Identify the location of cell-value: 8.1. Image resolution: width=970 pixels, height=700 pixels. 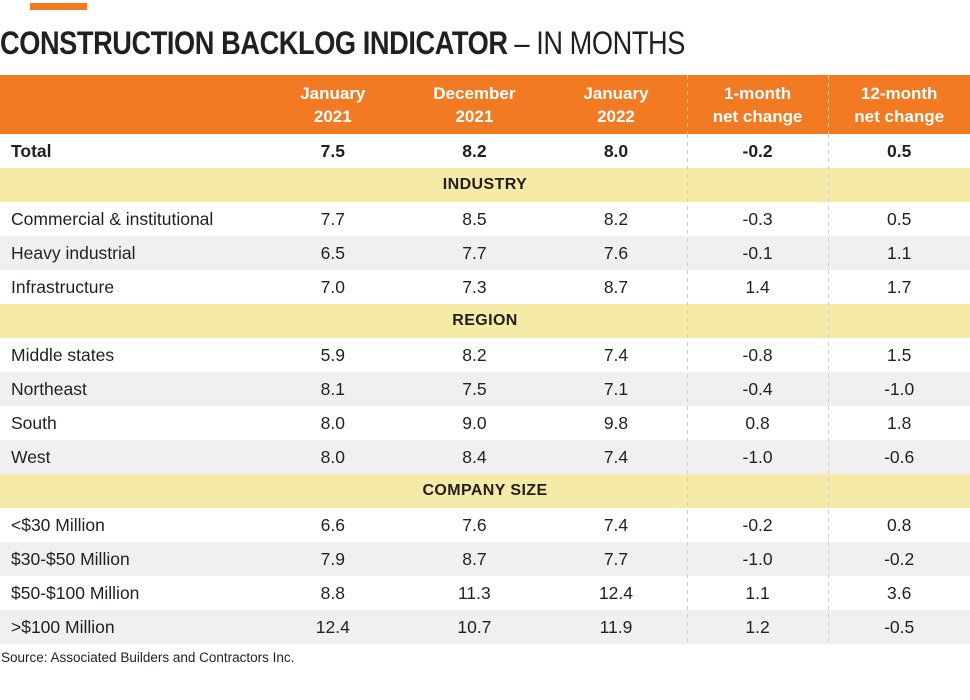
(332, 388).